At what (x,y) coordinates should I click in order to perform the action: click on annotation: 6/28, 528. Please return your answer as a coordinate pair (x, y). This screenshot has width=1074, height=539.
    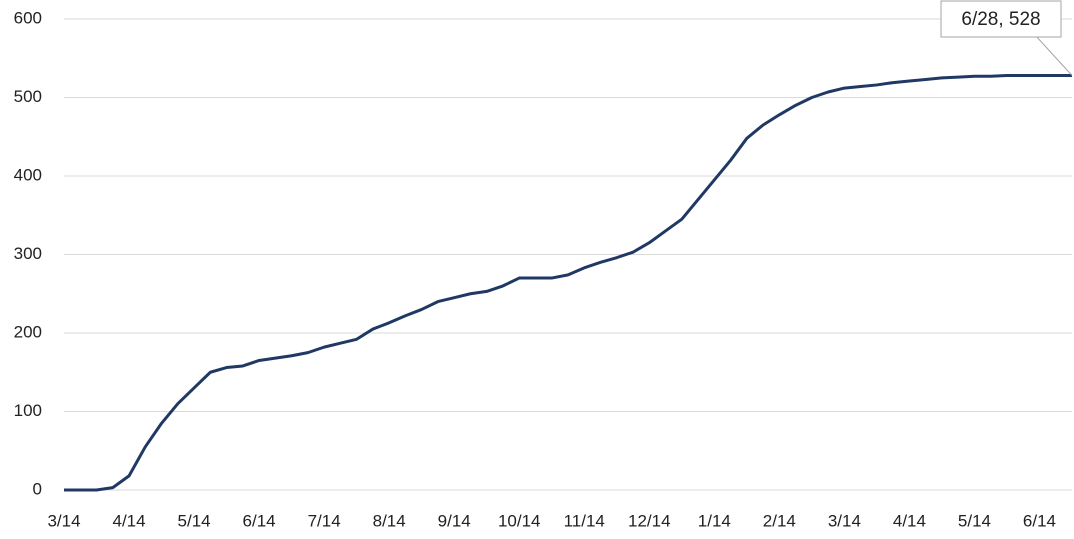
    Looking at the image, I should click on (1000, 19).